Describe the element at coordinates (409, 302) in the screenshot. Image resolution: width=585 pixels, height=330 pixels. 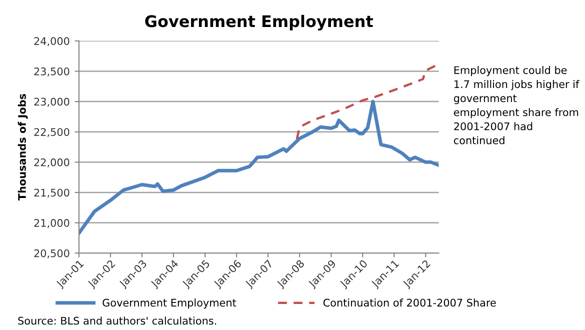
I see `legend-label: Continuation of 2001-2007 Share` at that location.